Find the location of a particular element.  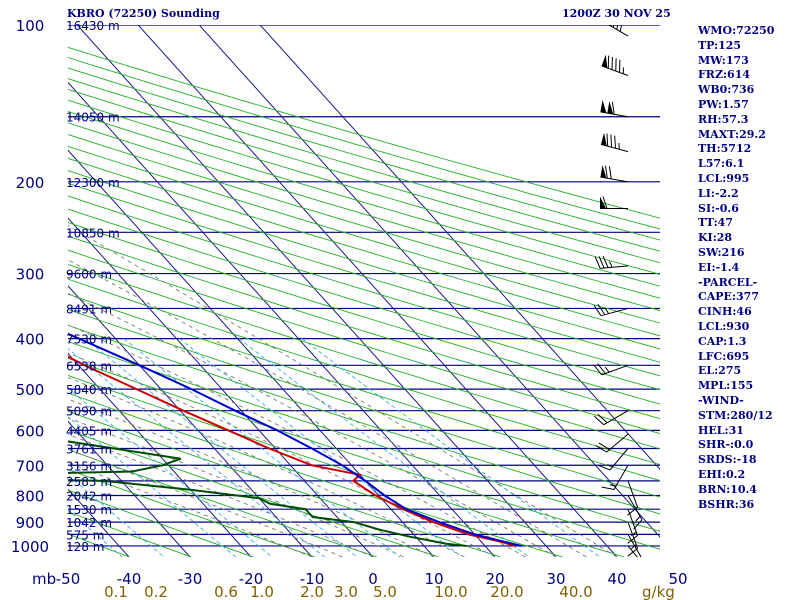

height-label: 4405 m is located at coordinates (89, 431).